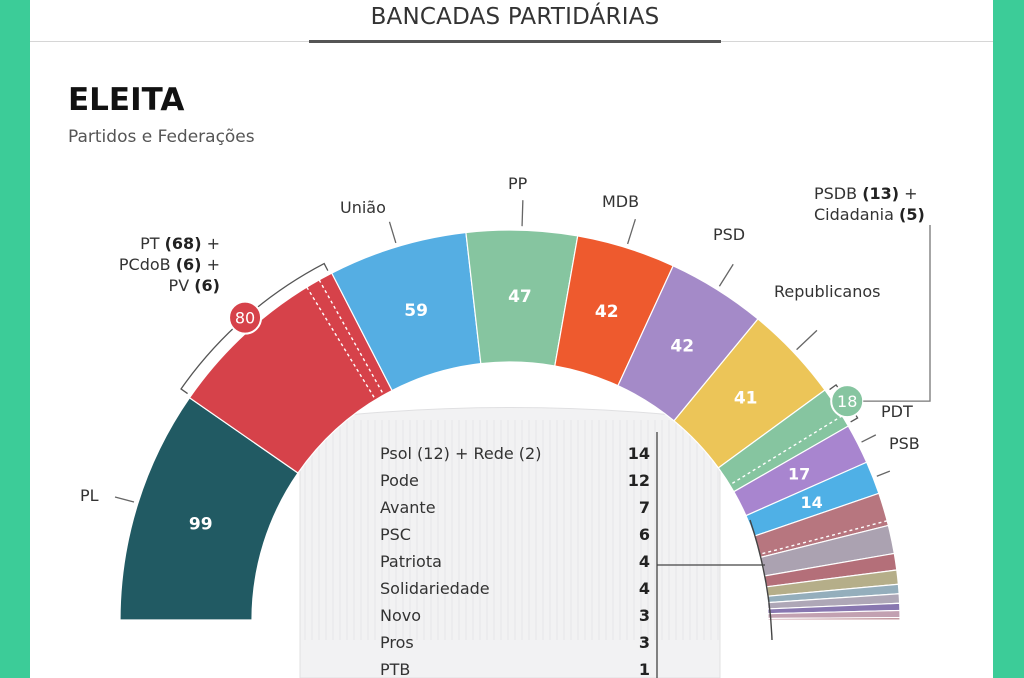  Describe the element at coordinates (161, 137) in the screenshot. I see `section-subtitle: Partidos e Federações` at that location.